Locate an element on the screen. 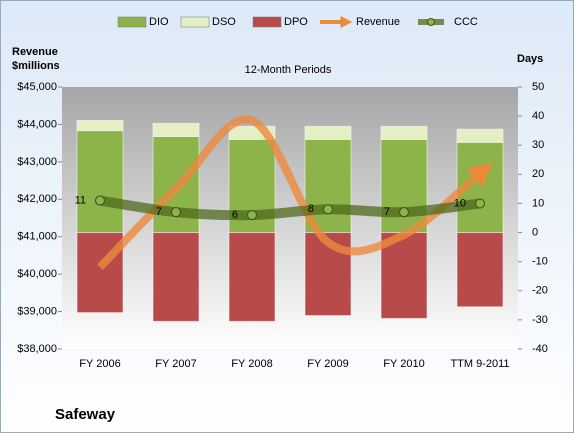  data-label: 11 is located at coordinates (80, 200).